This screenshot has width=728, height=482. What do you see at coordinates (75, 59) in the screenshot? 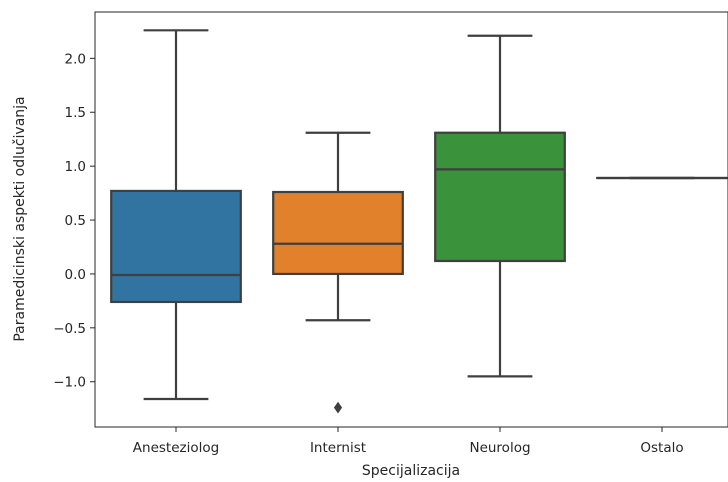
I see `y-tick-label: 2.0` at bounding box center [75, 59].